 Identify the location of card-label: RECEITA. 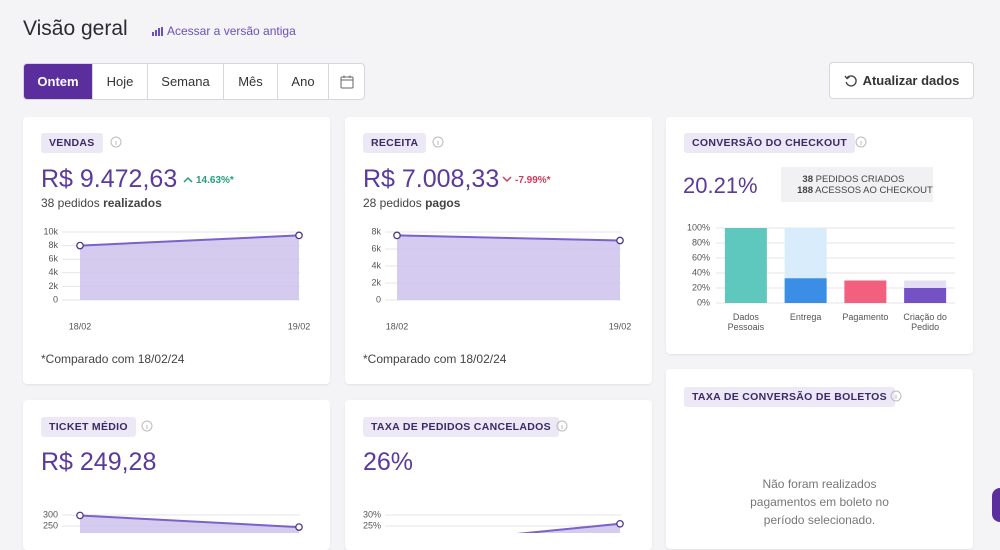
(395, 143).